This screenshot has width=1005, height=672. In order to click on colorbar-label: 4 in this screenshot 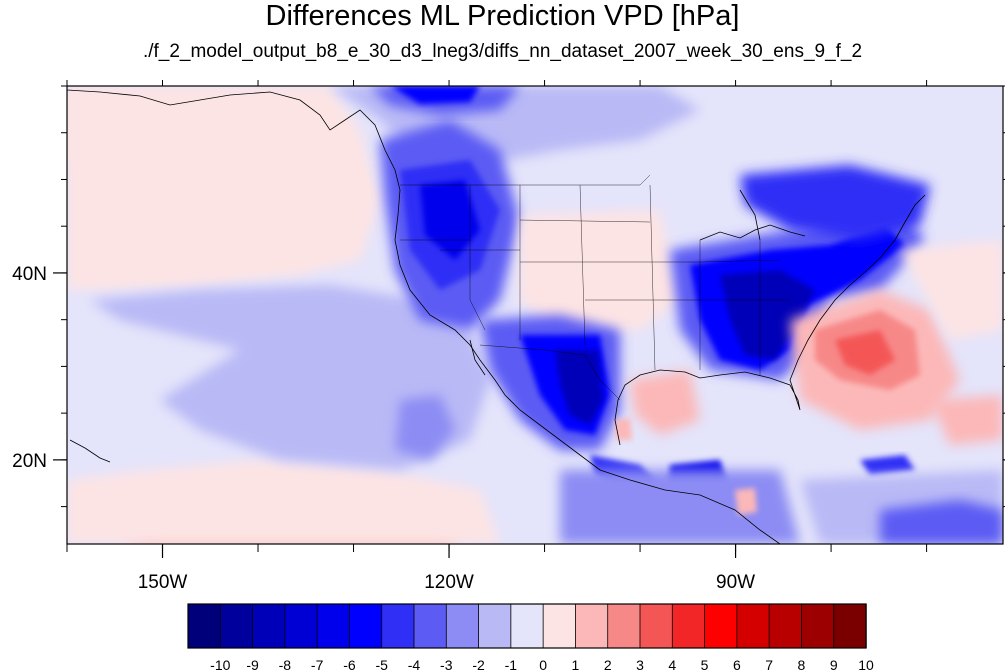, I will do `click(672, 664)`.